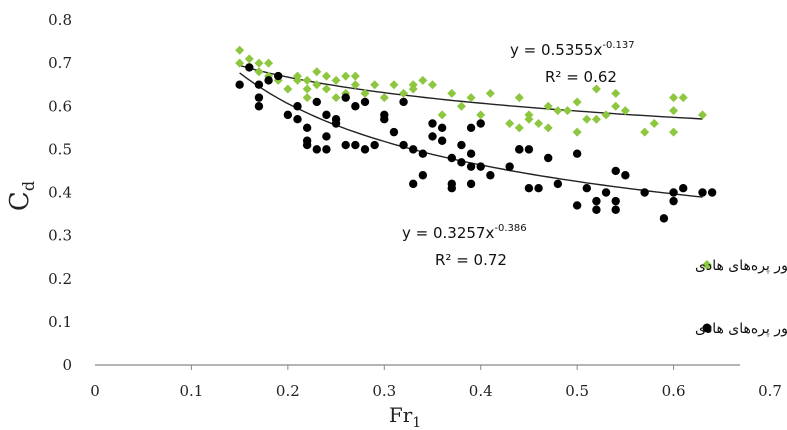  What do you see at coordinates (60, 236) in the screenshot?
I see `y-tick-label: 0.3` at bounding box center [60, 236].